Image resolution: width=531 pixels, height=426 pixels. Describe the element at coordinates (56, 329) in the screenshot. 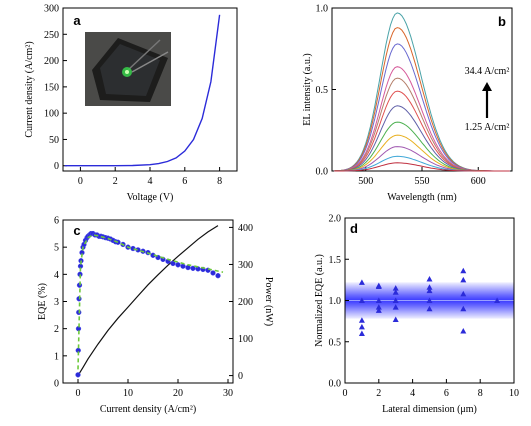

I see `panel-c-ytick-label-2: 2` at that location.